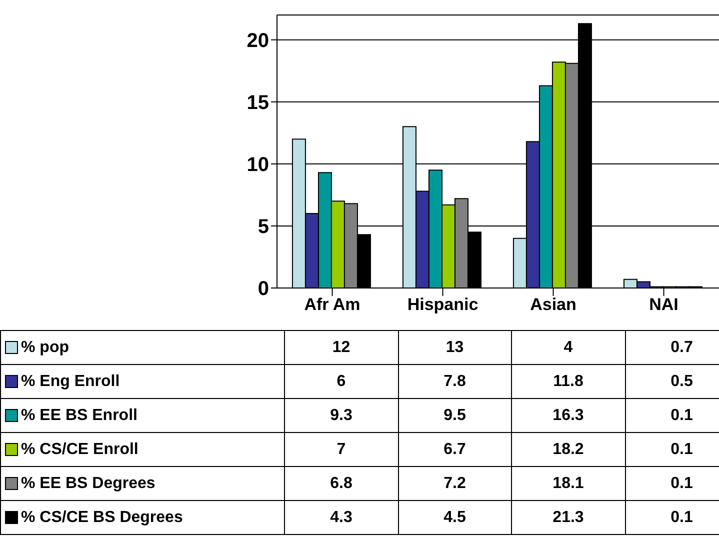 The image size is (719, 538). Describe the element at coordinates (672, 347) in the screenshot. I see `data-label: 0.7` at that location.